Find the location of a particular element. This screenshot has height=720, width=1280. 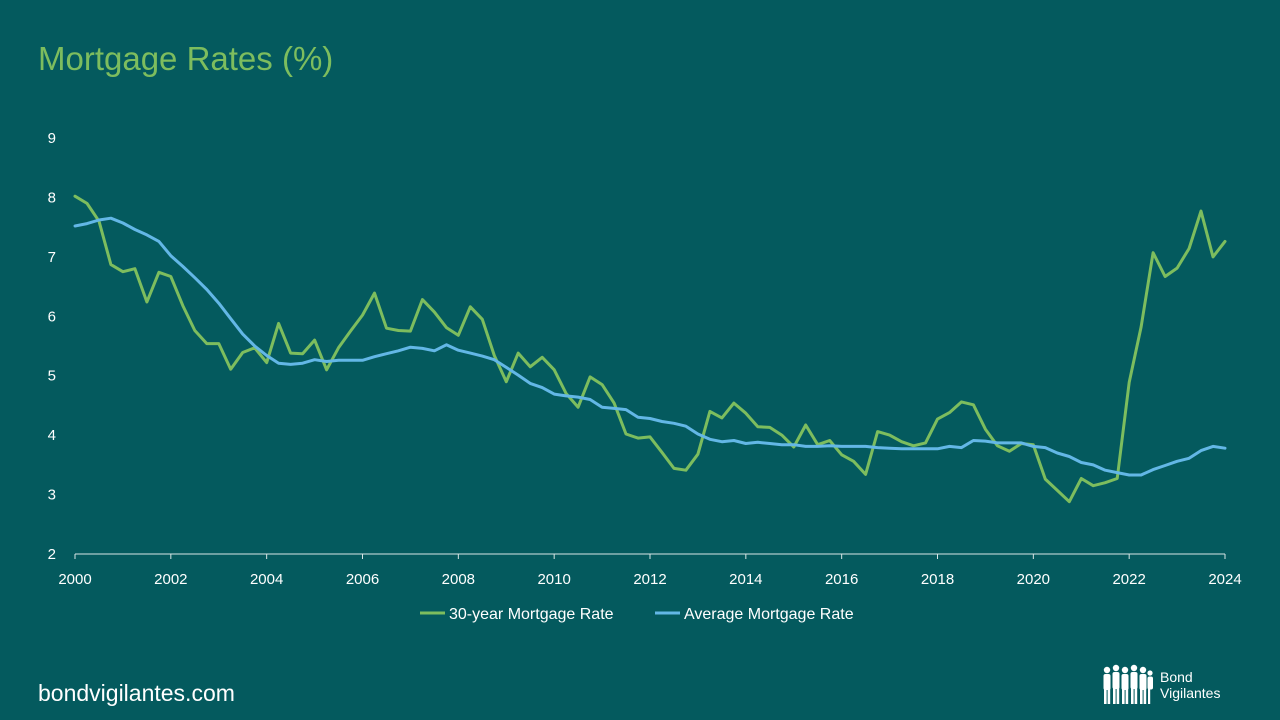

site-url: bondvigilantes.com is located at coordinates (136, 693).